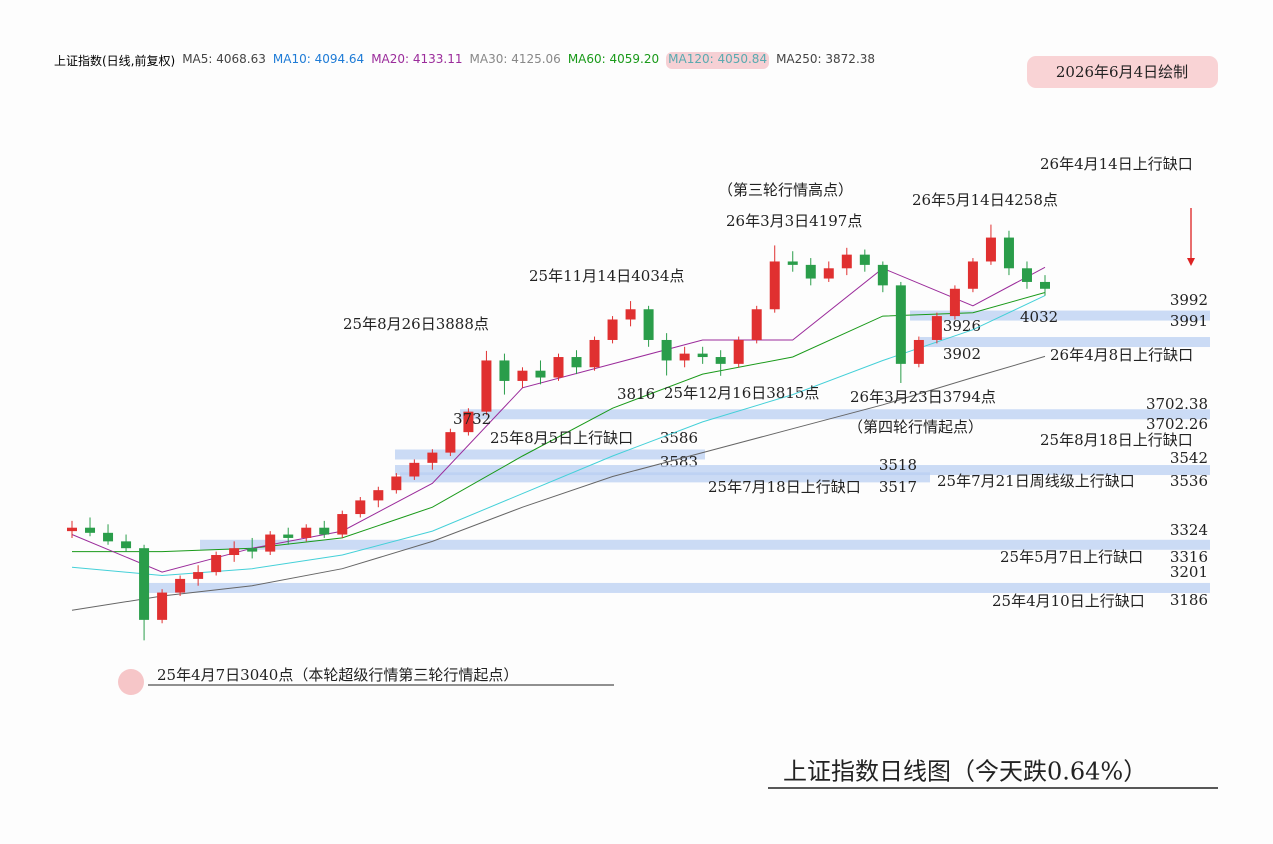 The image size is (1273, 844). What do you see at coordinates (115, 61) in the screenshot?
I see `header-title: 上证指数(日线,前复权)` at bounding box center [115, 61].